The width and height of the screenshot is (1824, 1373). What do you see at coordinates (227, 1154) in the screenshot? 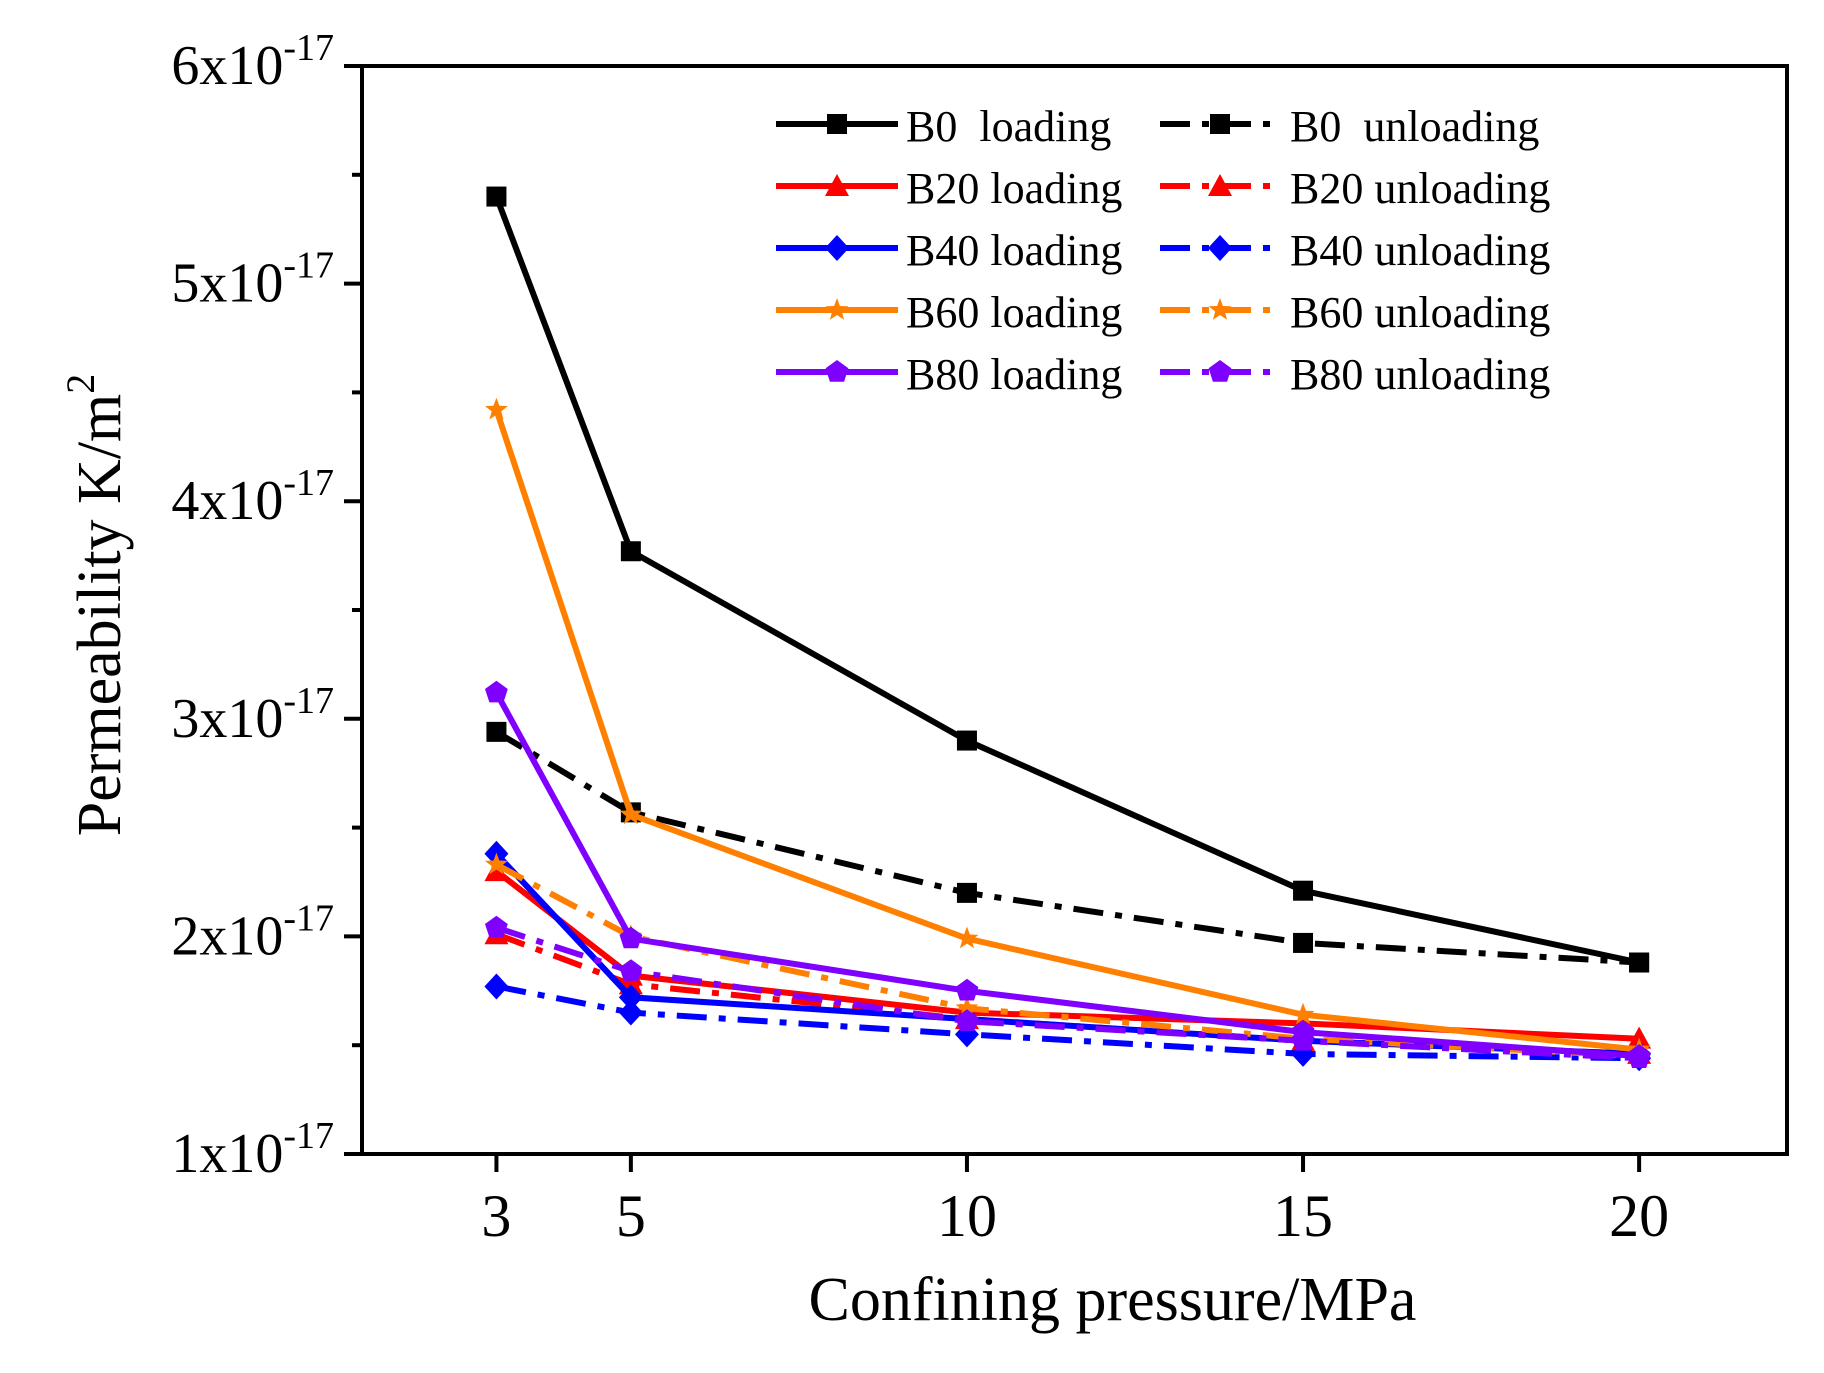
I see `y-tick-base: 1x10` at bounding box center [227, 1154].